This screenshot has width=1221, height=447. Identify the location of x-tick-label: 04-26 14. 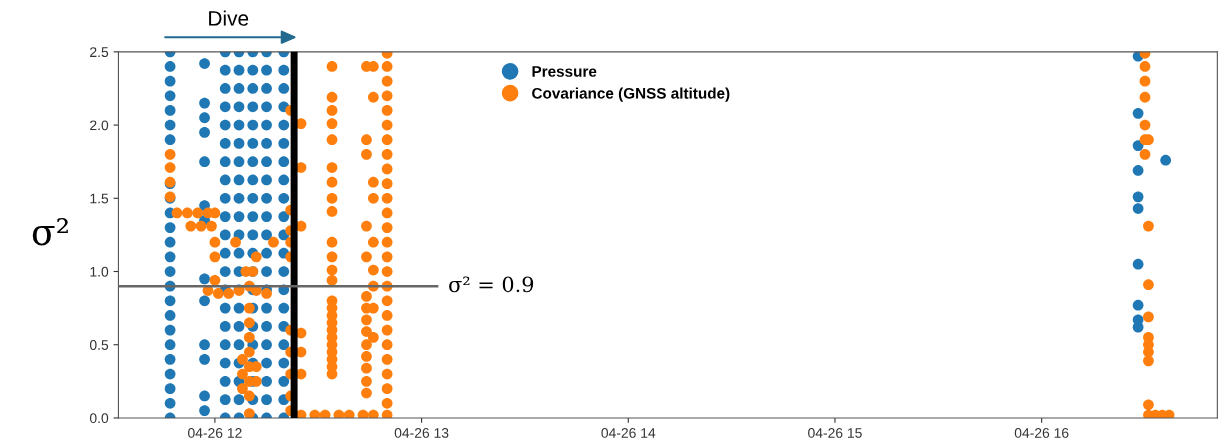
(628, 433).